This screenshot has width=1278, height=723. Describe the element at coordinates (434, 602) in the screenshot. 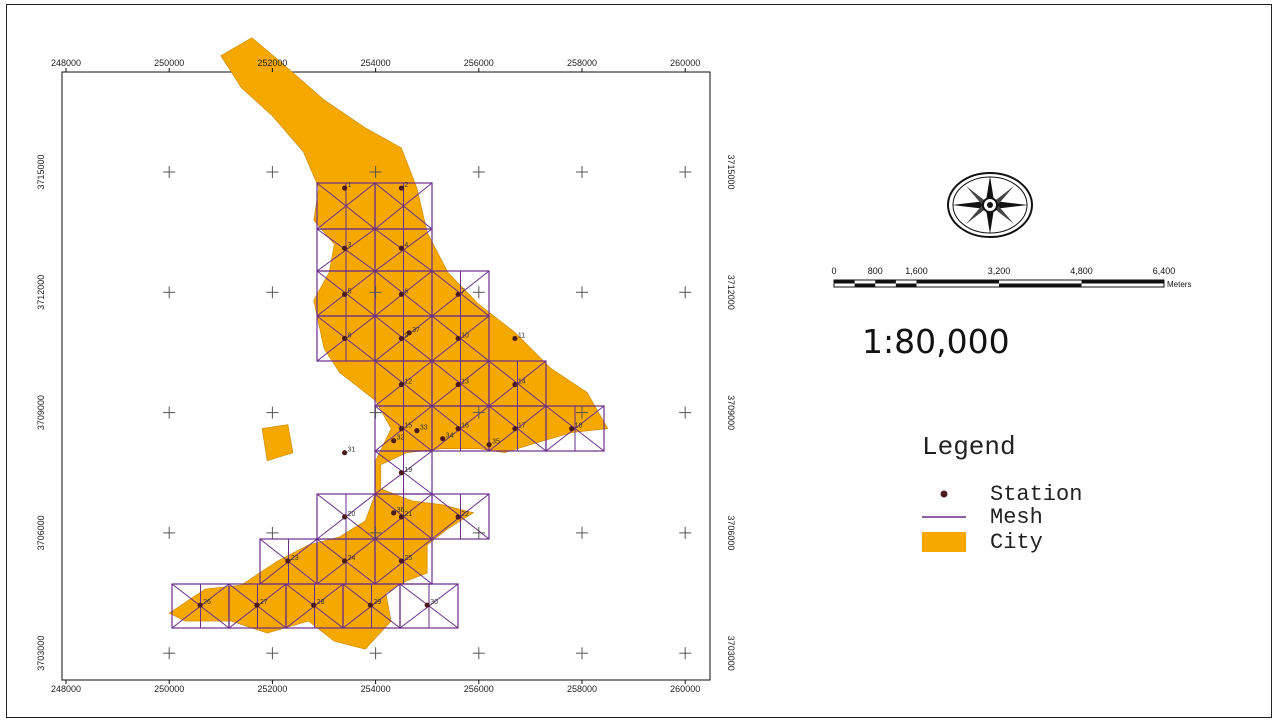

I see `station-label: 30` at that location.